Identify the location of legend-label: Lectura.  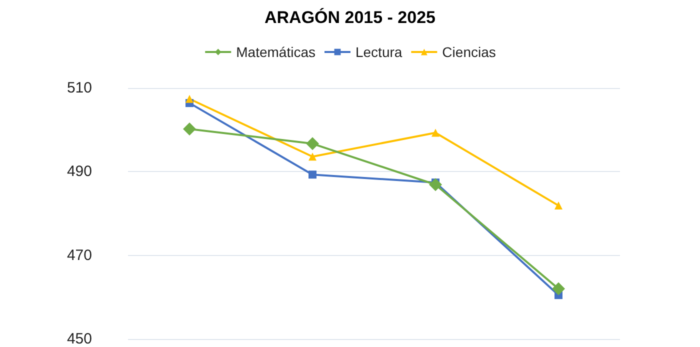
(378, 52).